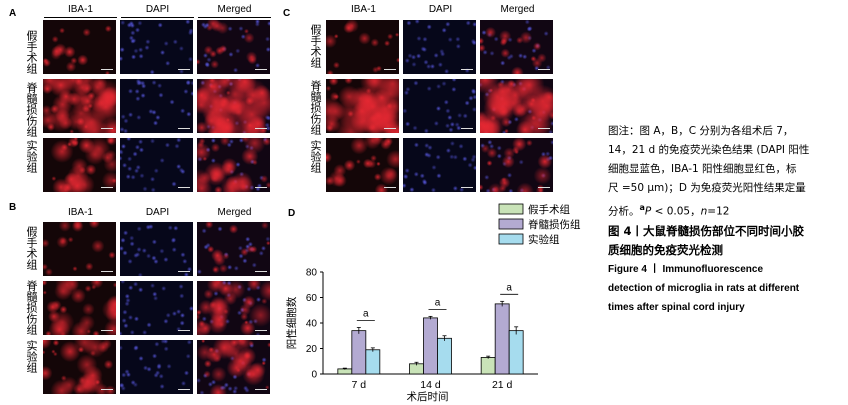  What do you see at coordinates (312, 324) in the screenshot?
I see `y-tick-label: 40` at bounding box center [312, 324].